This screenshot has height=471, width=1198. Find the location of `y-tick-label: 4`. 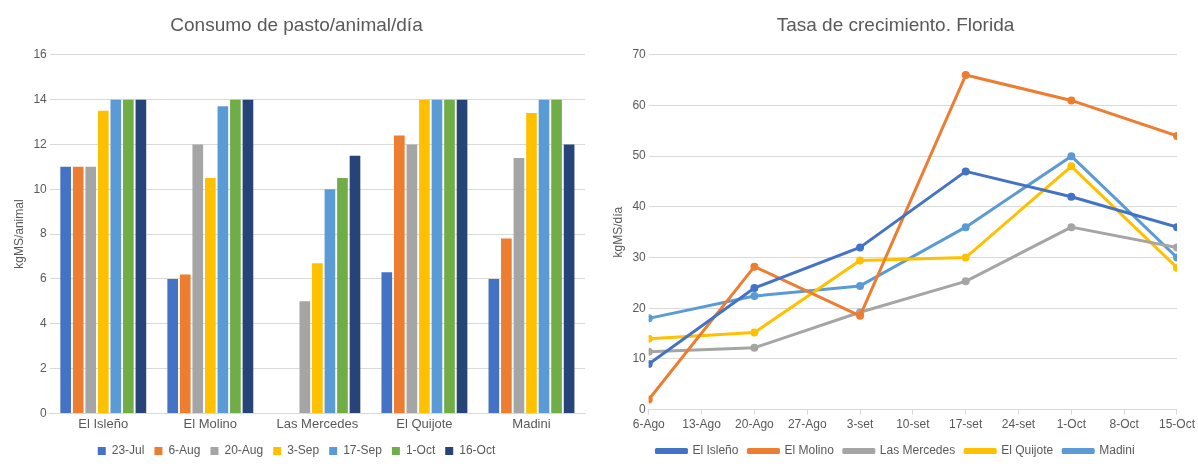

y-tick-label: 4 is located at coordinates (44, 323).